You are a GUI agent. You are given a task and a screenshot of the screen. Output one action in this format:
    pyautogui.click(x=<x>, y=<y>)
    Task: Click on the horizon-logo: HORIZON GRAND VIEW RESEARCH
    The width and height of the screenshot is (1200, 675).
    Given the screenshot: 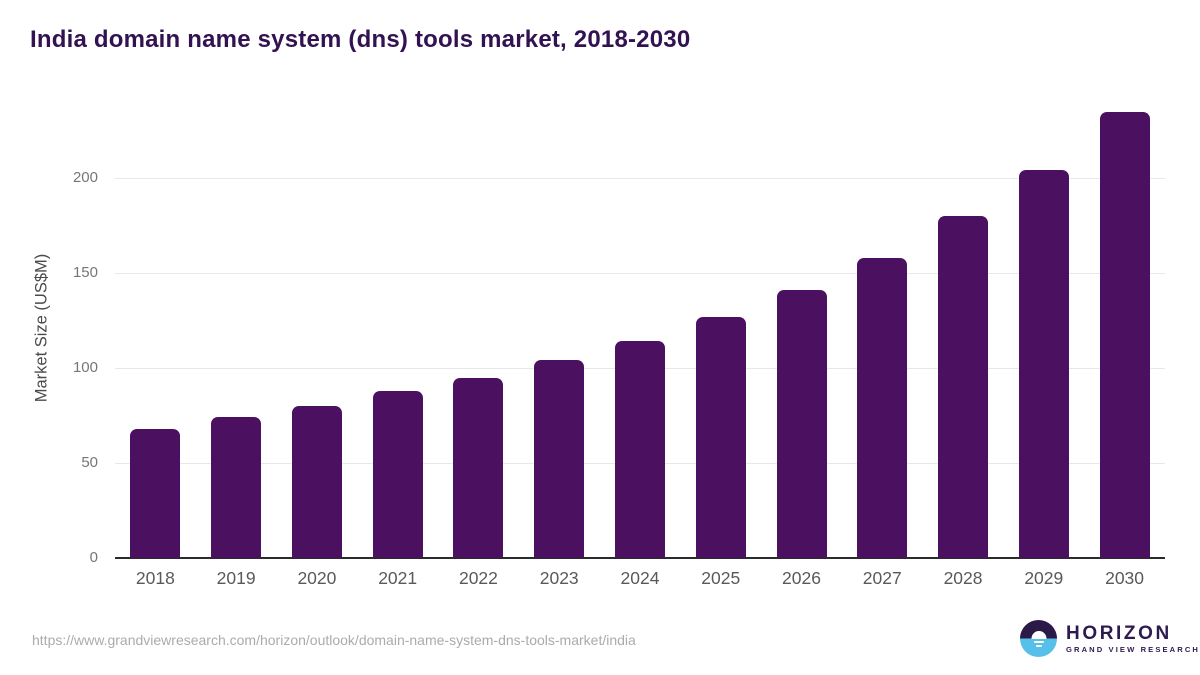 What is the action you would take?
    pyautogui.click(x=1110, y=638)
    